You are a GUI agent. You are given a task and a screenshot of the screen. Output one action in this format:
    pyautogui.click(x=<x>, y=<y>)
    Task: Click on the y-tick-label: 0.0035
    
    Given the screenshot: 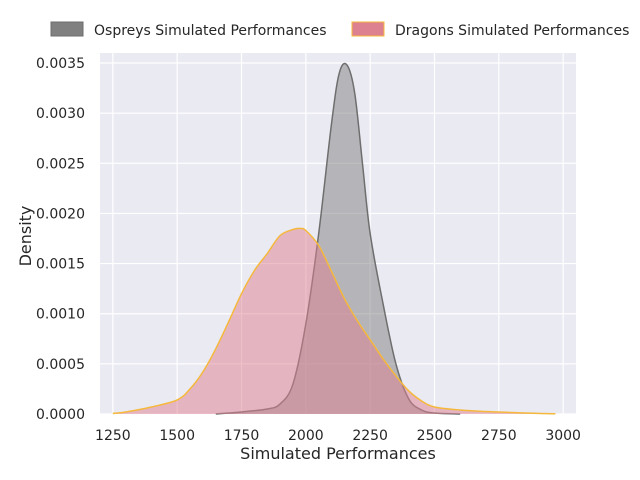 What is the action you would take?
    pyautogui.click(x=60, y=64)
    